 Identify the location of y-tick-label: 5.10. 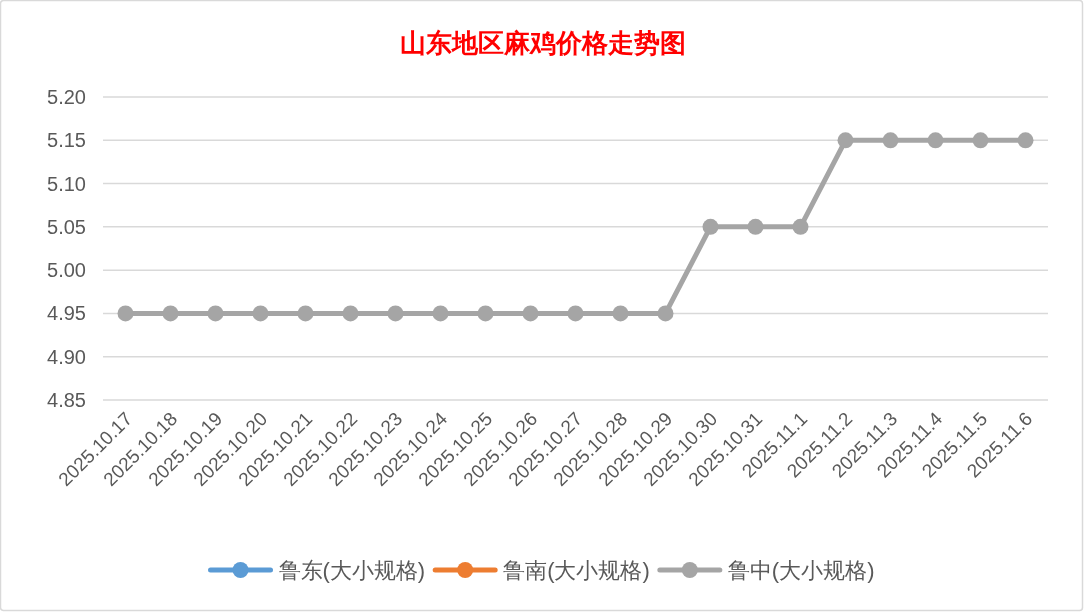
(66, 183).